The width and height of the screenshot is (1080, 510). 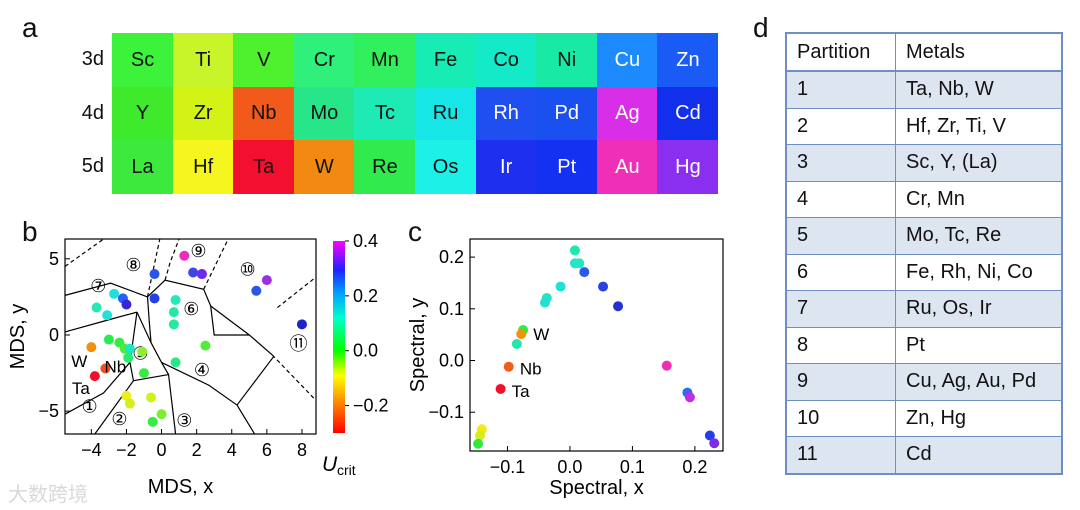 I want to click on pt-row-label: 5d, so click(x=92, y=166).